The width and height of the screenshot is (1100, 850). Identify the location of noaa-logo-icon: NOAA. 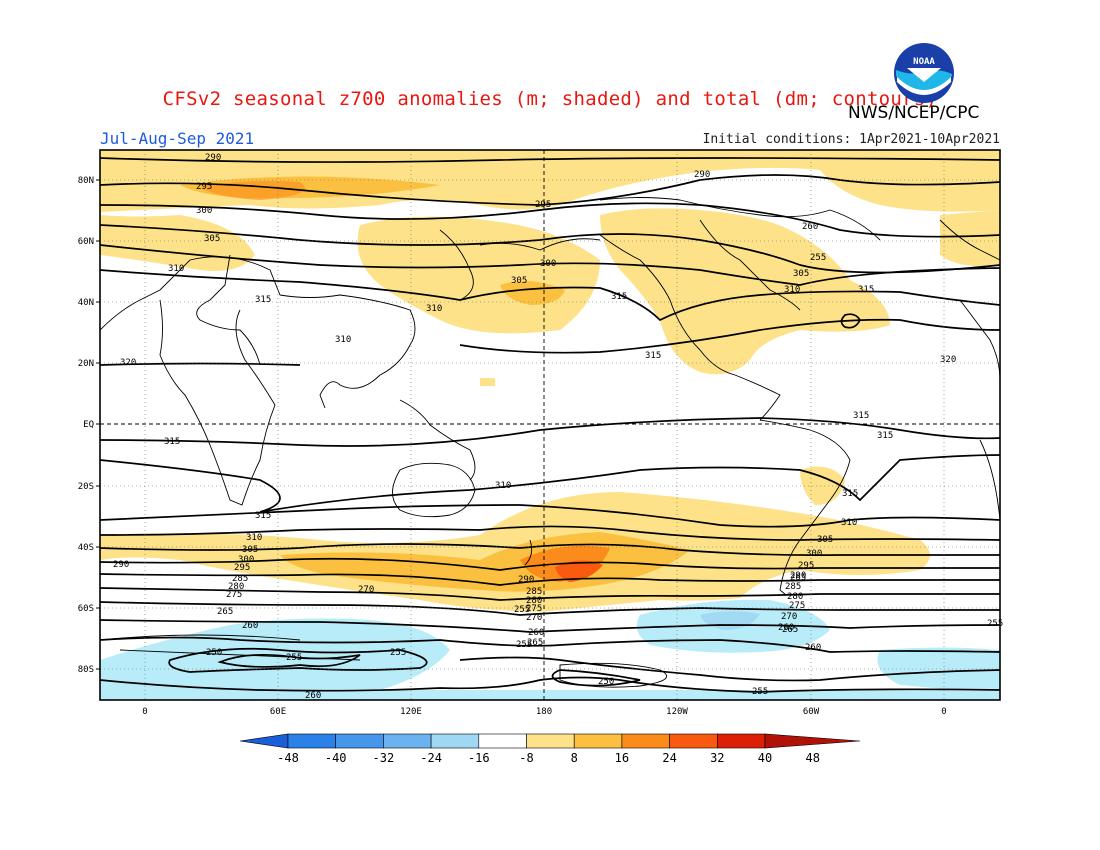
(924, 73).